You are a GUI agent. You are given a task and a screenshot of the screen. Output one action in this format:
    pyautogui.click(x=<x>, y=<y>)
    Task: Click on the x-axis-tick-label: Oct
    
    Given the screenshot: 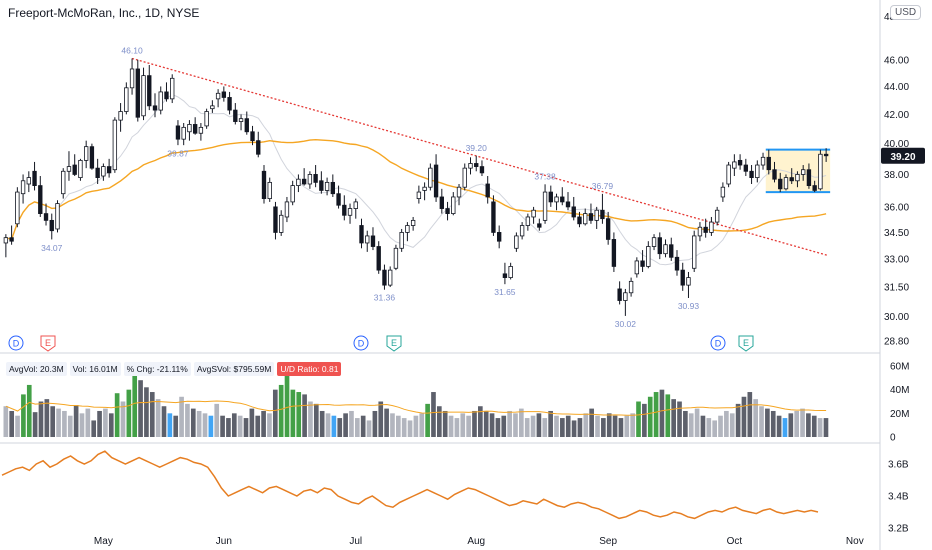 What is the action you would take?
    pyautogui.click(x=735, y=541)
    